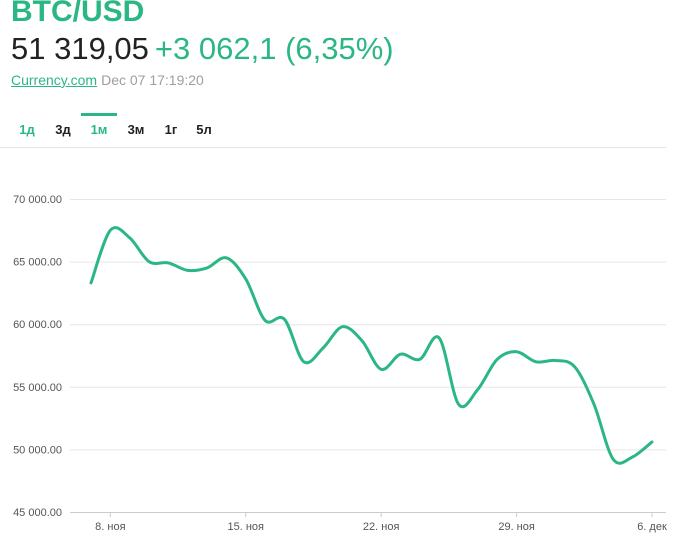 The image size is (676, 554). What do you see at coordinates (63, 129) in the screenshot?
I see `tab-3d: 3д` at bounding box center [63, 129].